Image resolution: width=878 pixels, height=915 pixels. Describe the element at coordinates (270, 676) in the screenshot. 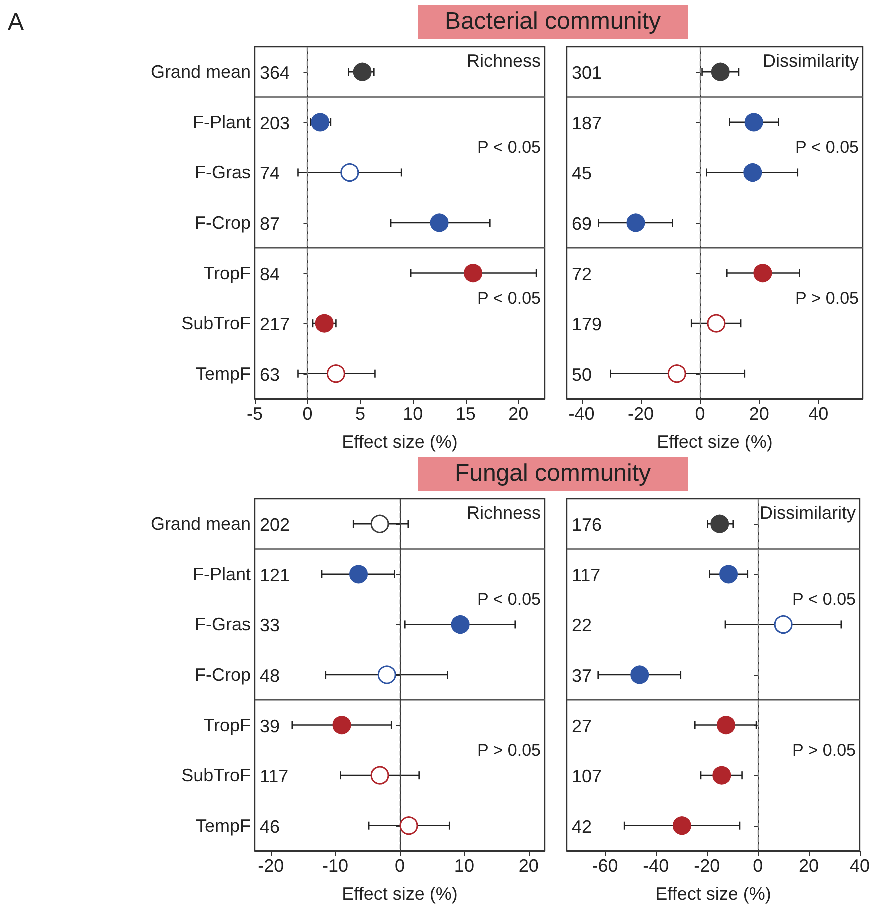

I see `annotation: 48` at that location.